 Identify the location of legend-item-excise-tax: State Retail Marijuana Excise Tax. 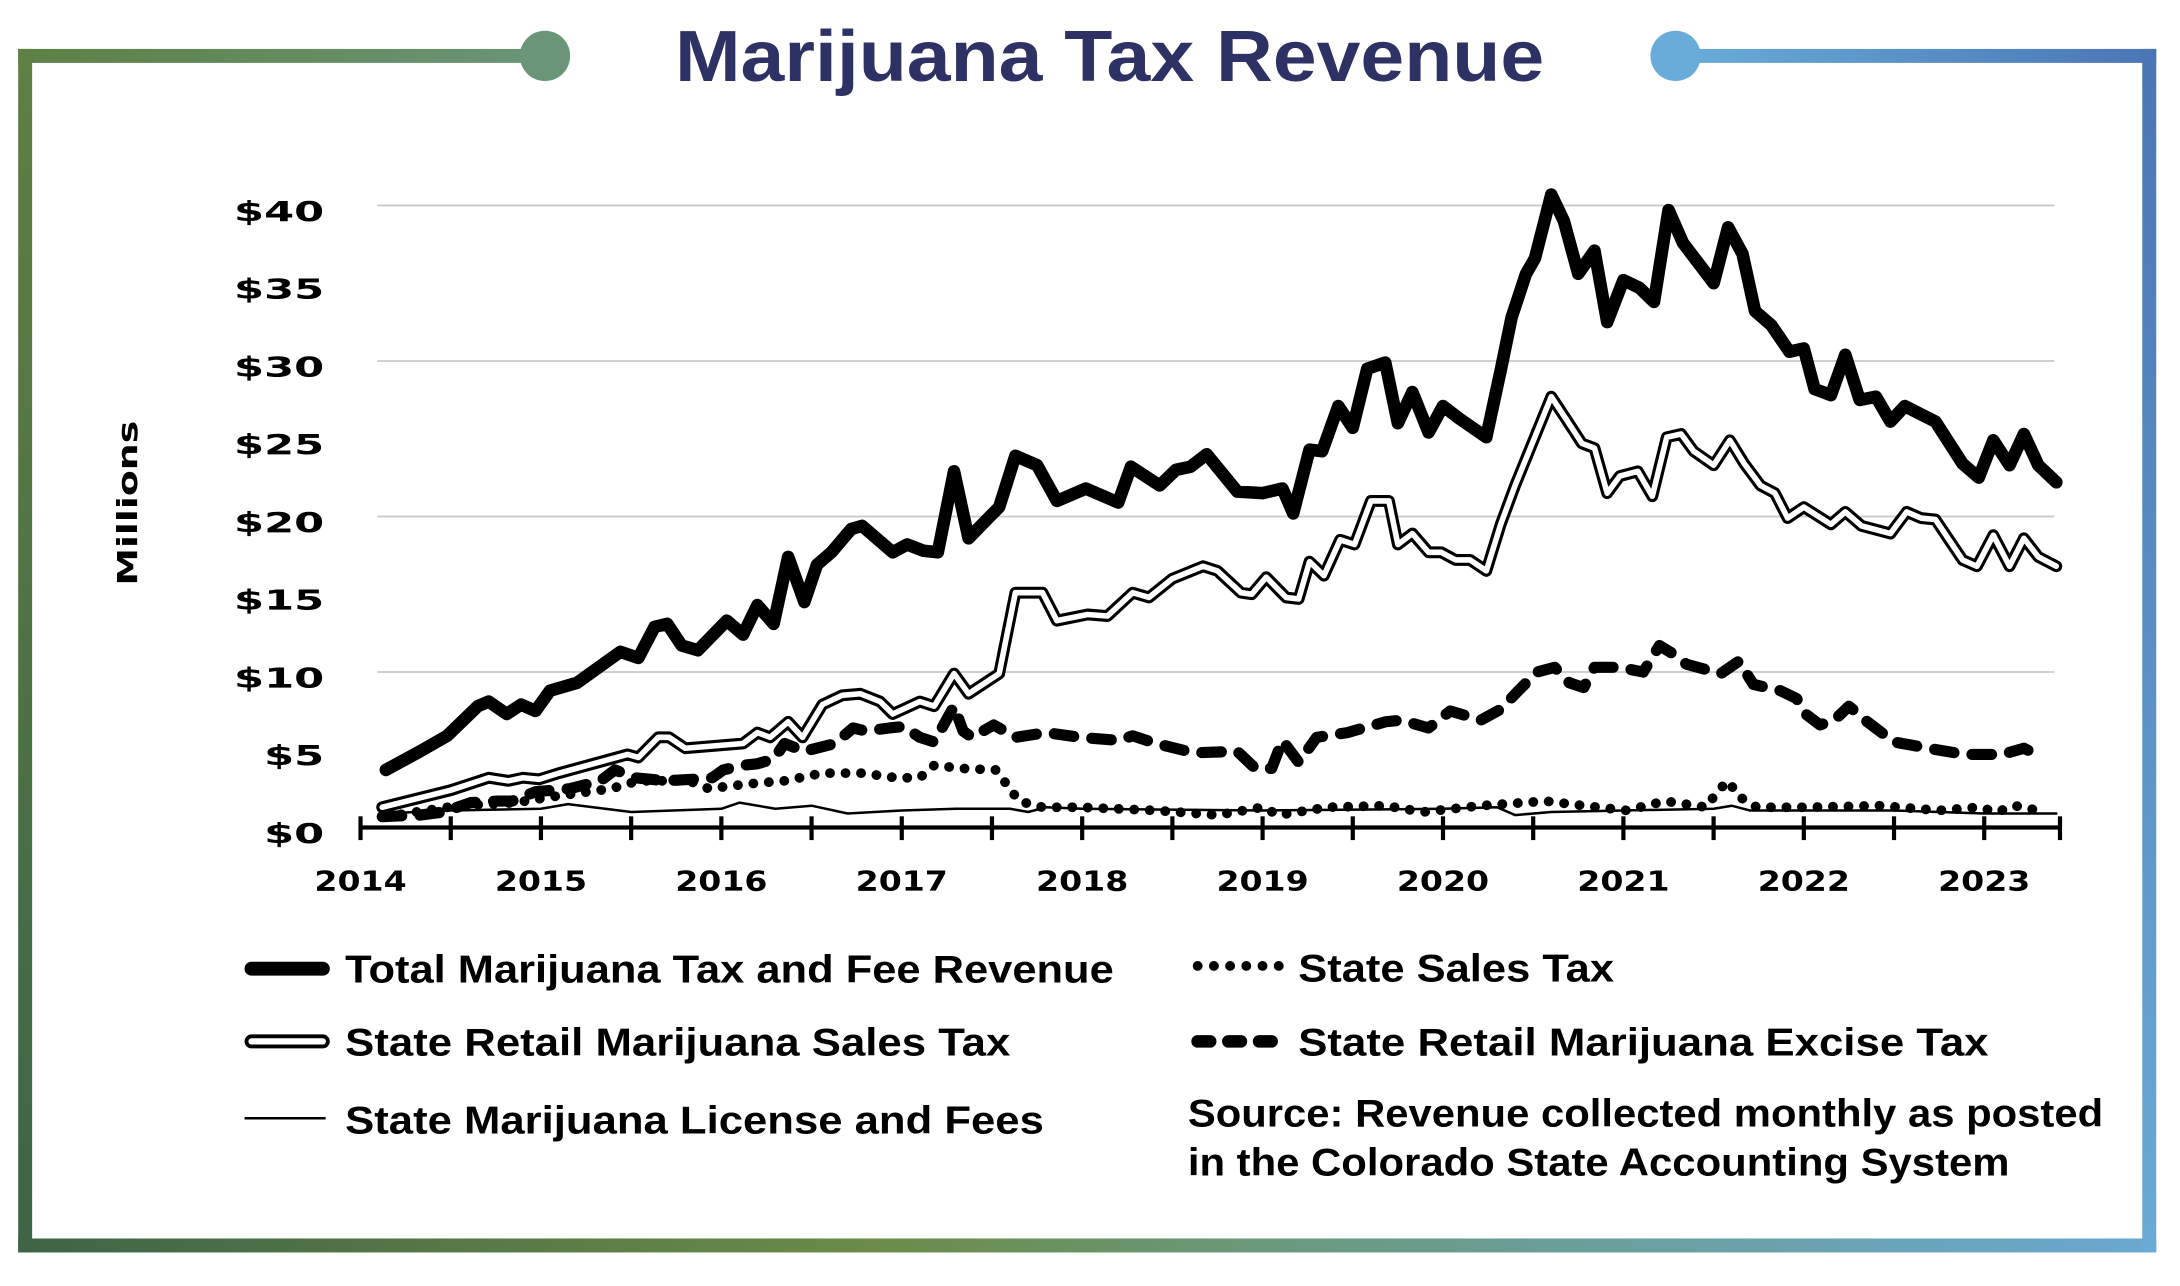
(1590, 1042).